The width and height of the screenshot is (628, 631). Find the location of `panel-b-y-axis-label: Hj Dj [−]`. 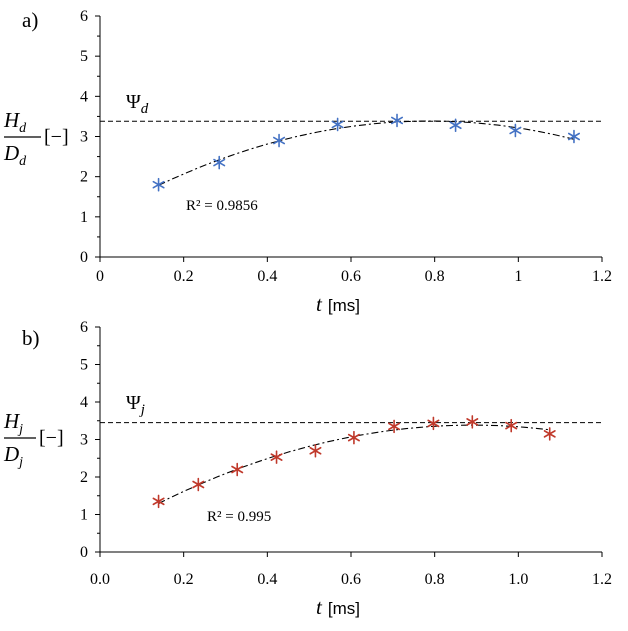

panel-b-y-axis-label: Hj Dj [−] is located at coordinates (33, 439).